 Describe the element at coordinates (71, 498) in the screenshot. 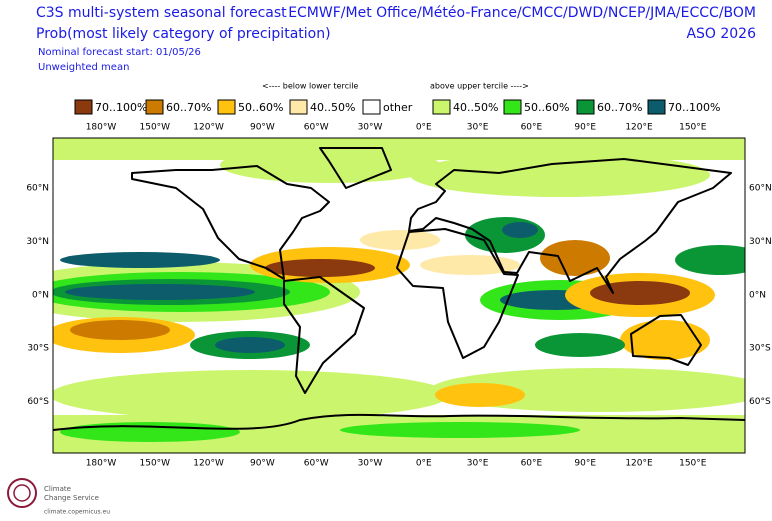

I see `logo-line2: Change Service` at that location.